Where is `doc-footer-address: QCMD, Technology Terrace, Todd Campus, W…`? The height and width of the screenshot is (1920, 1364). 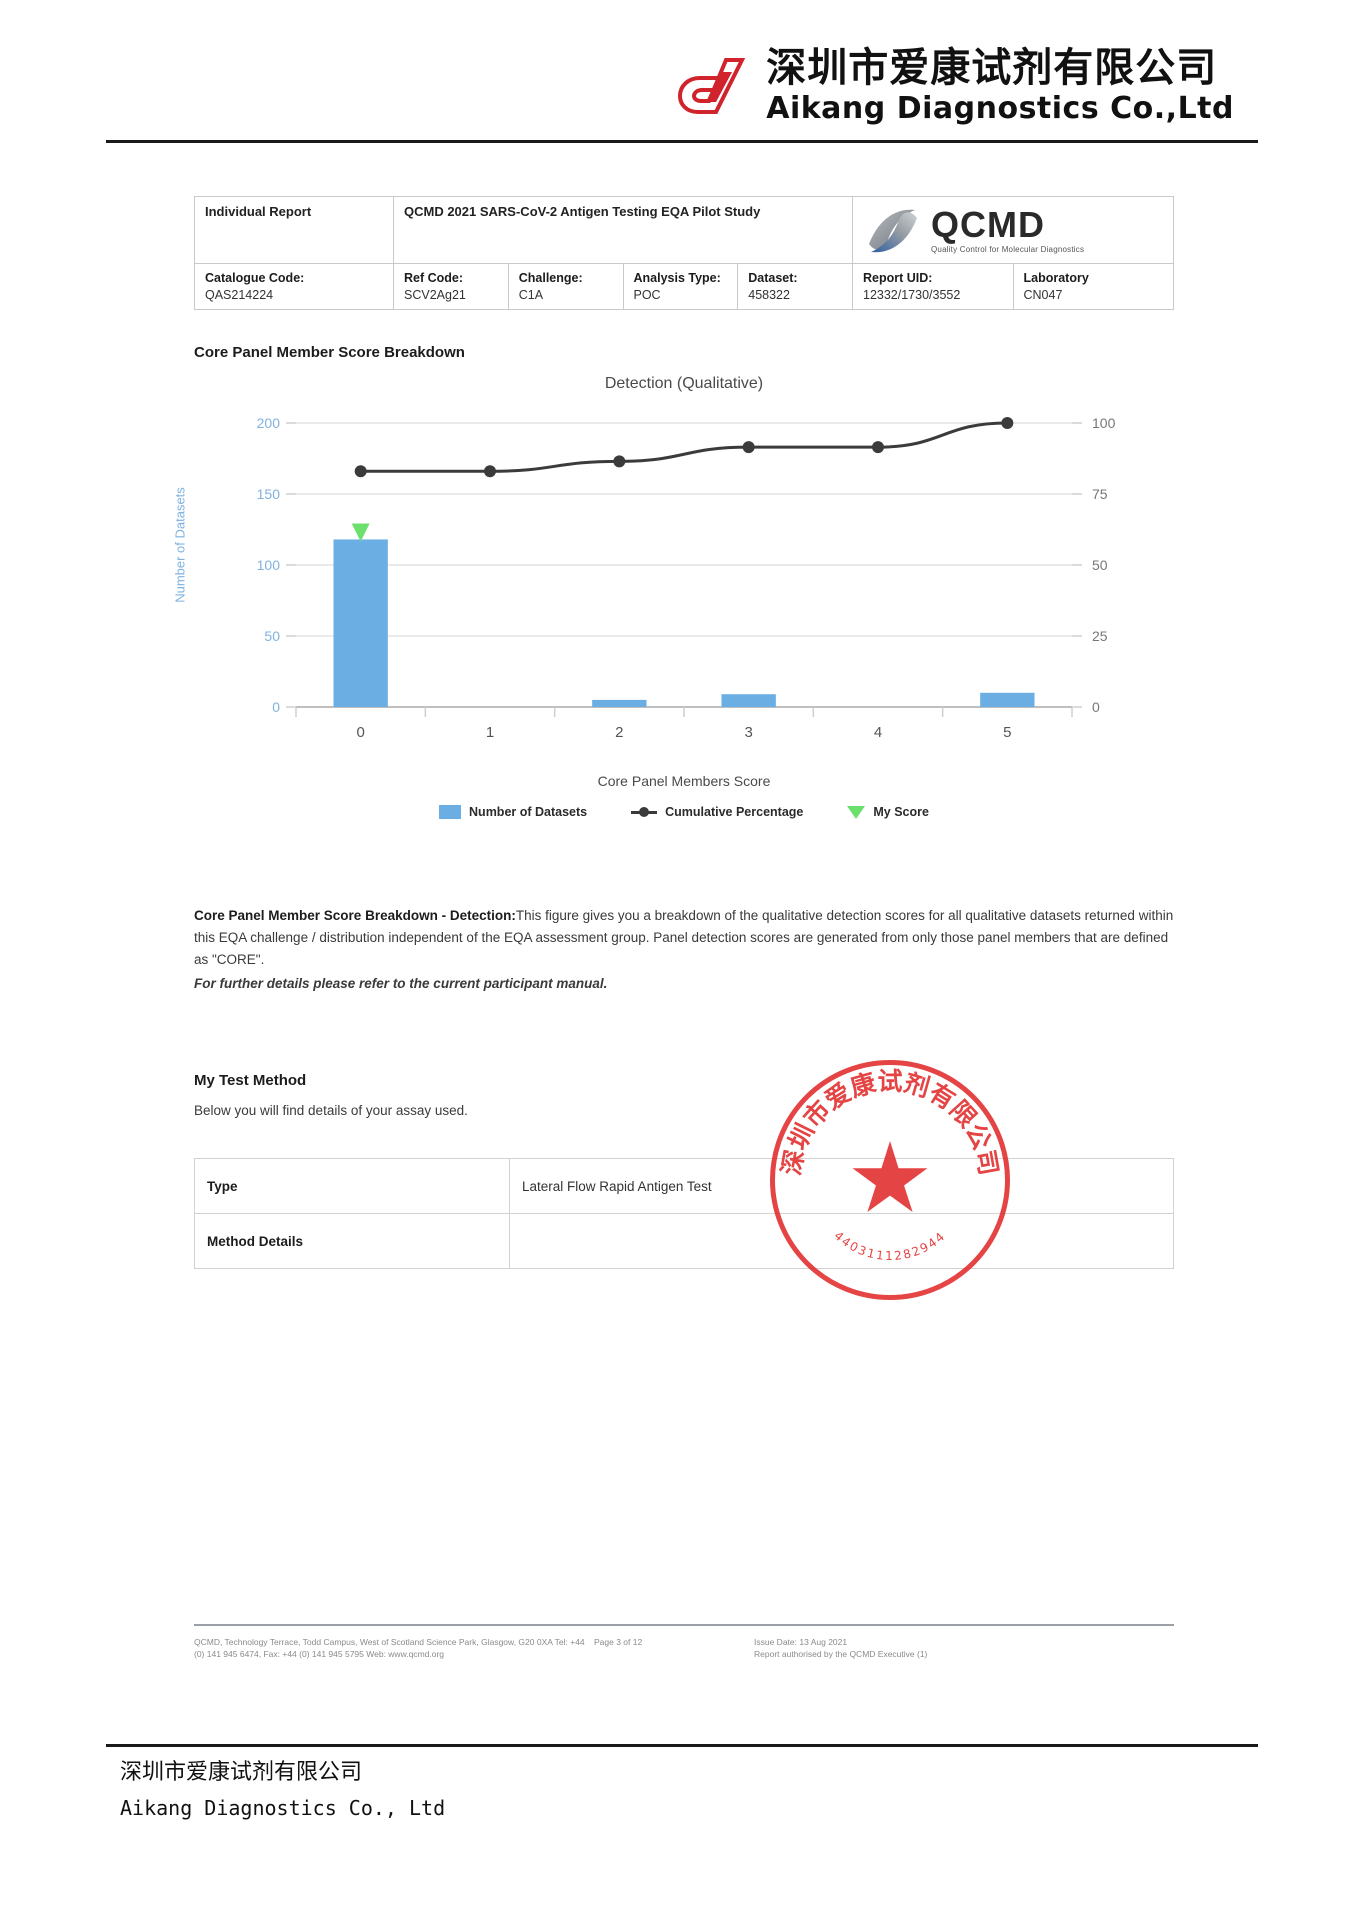
doc-footer-address: QCMD, Technology Terrace, Todd Campus, W… is located at coordinates (389, 1648).